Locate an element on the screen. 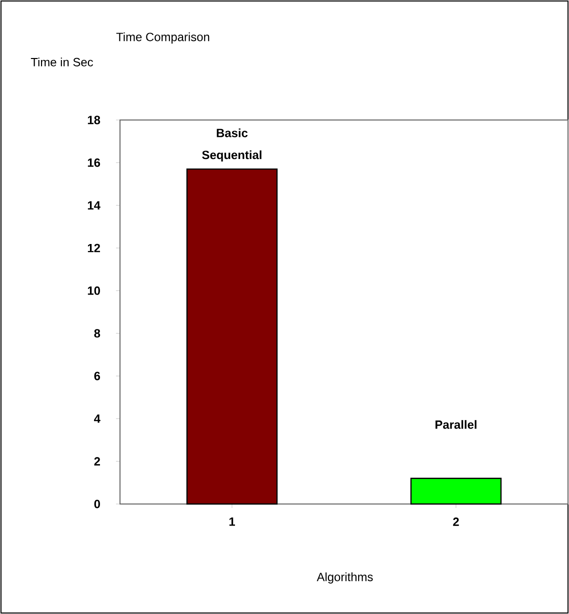 The image size is (569, 614). y-tick-label: 12 is located at coordinates (94, 248).